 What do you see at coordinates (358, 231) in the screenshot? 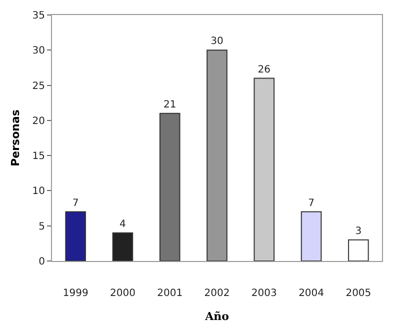
I see `data-label: 3` at bounding box center [358, 231].